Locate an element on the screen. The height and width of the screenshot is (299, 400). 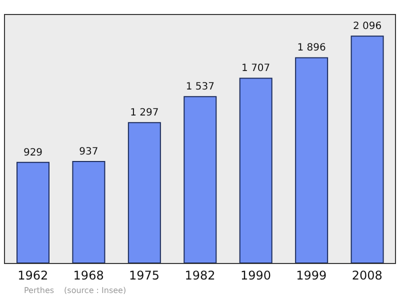
x-tick-label: 1990 is located at coordinates (255, 275).